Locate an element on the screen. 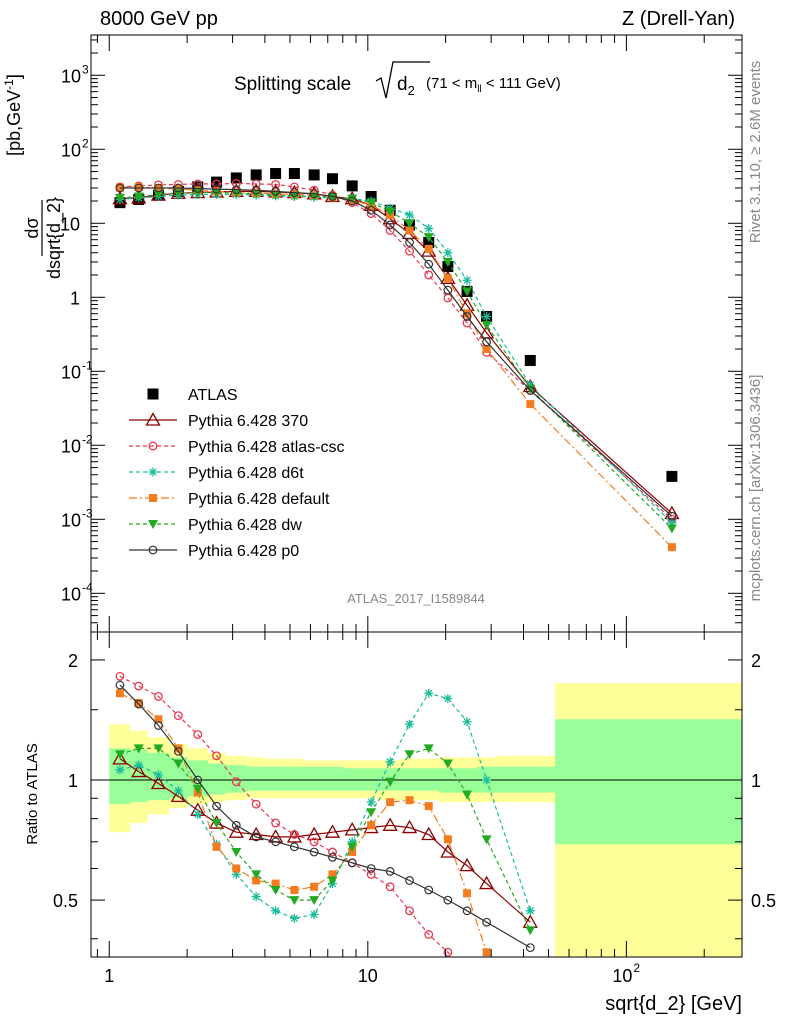  ratio-line-pythia-6-428-p0 is located at coordinates (325, 816).